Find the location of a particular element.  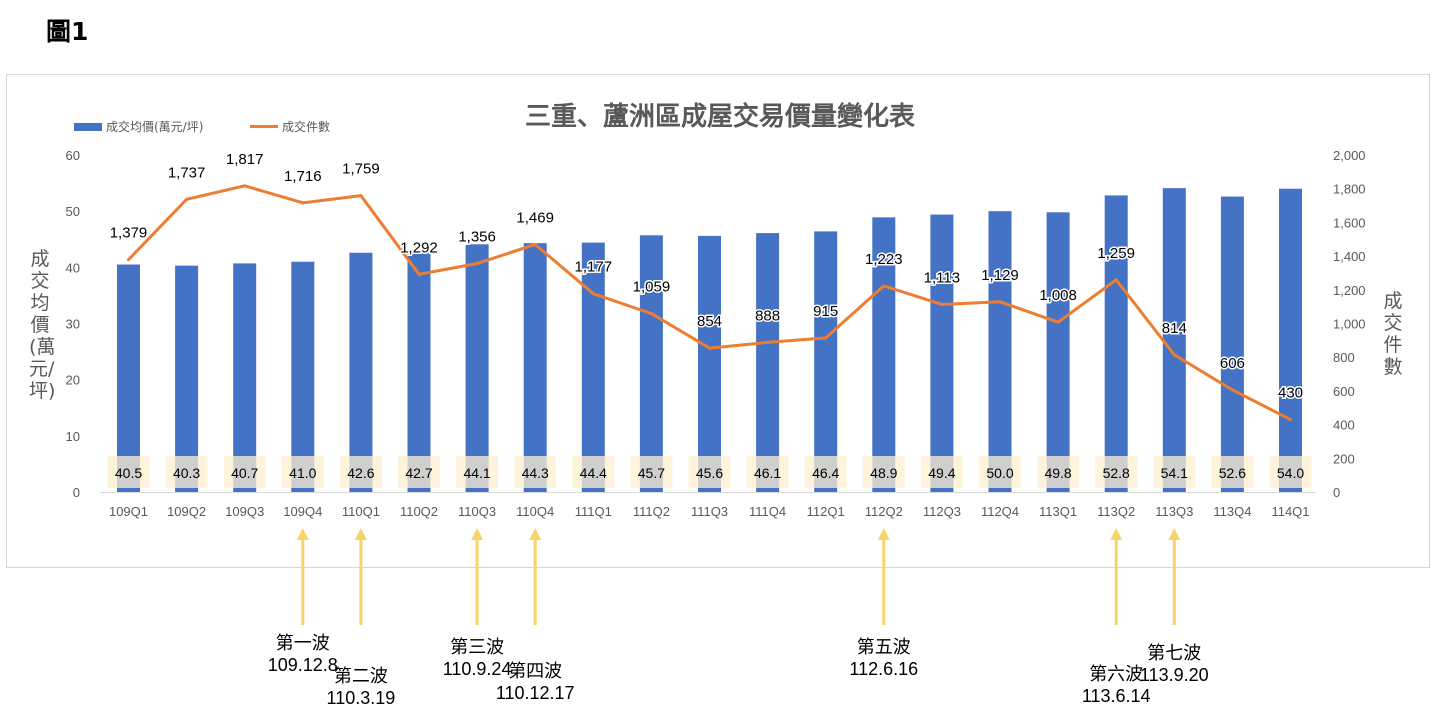

x-tick-label: 109Q2 is located at coordinates (186, 511).